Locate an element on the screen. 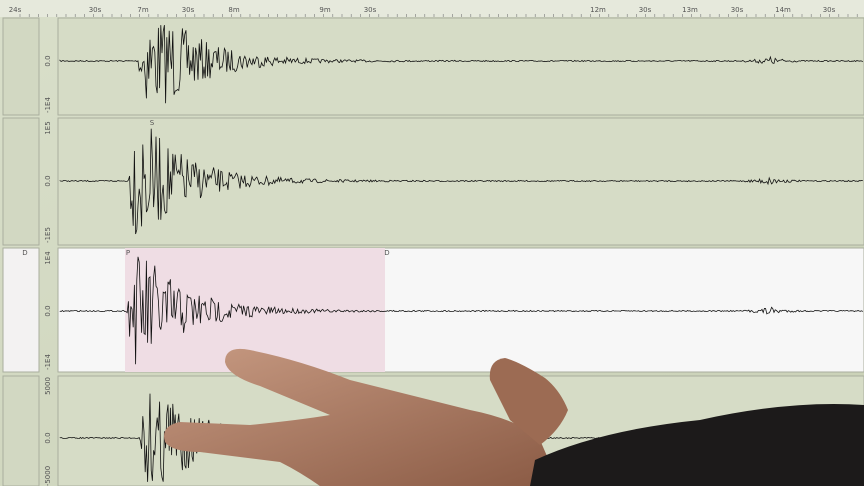 The width and height of the screenshot is (864, 486). scale-label: 1E4 is located at coordinates (48, 258).